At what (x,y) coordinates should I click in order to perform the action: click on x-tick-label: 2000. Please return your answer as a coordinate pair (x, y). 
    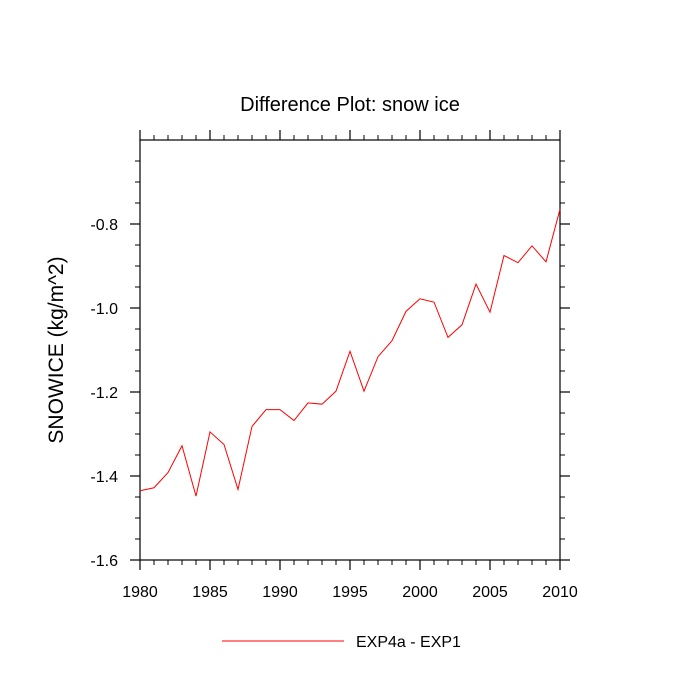
    Looking at the image, I should click on (420, 592).